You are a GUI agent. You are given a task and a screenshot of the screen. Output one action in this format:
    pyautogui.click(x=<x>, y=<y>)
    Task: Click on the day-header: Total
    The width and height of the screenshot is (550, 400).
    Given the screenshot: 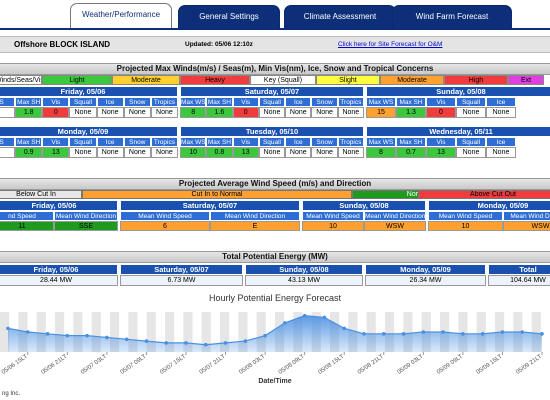 What is the action you would take?
    pyautogui.click(x=519, y=269)
    